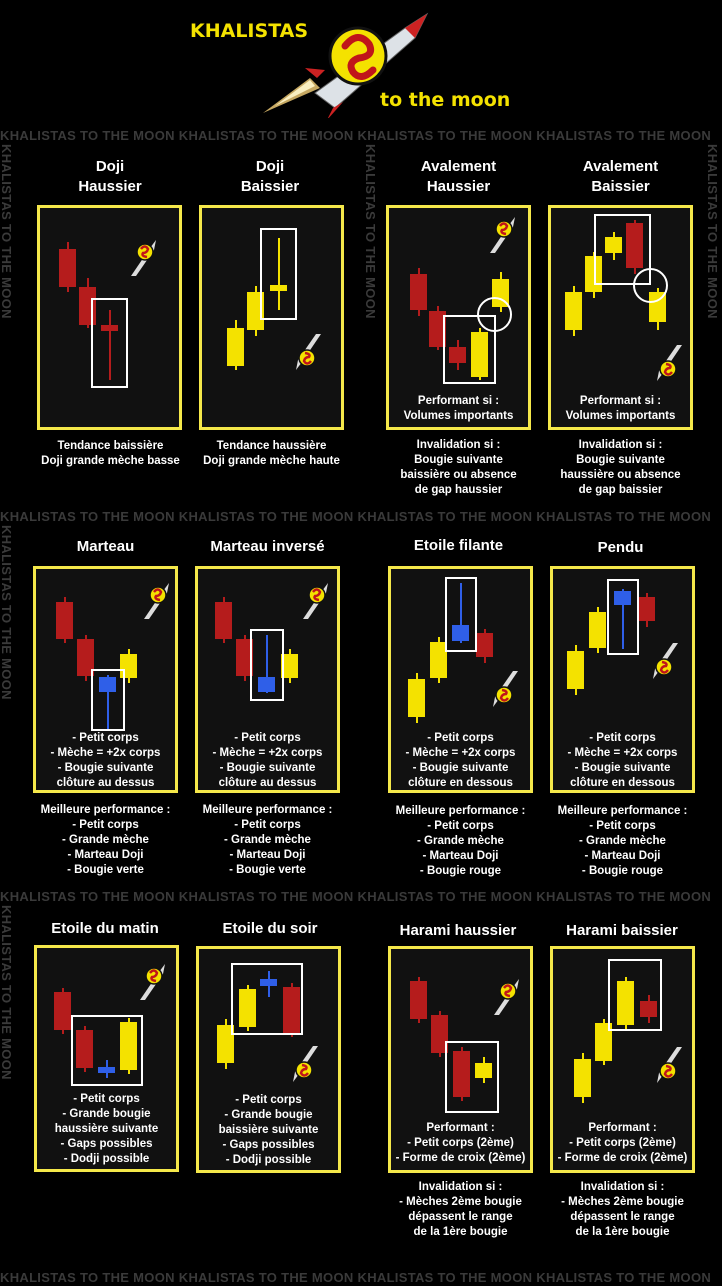 The width and height of the screenshot is (722, 1286). Describe the element at coordinates (460, 783) in the screenshot. I see `panel-text: clôture en dessous` at that location.